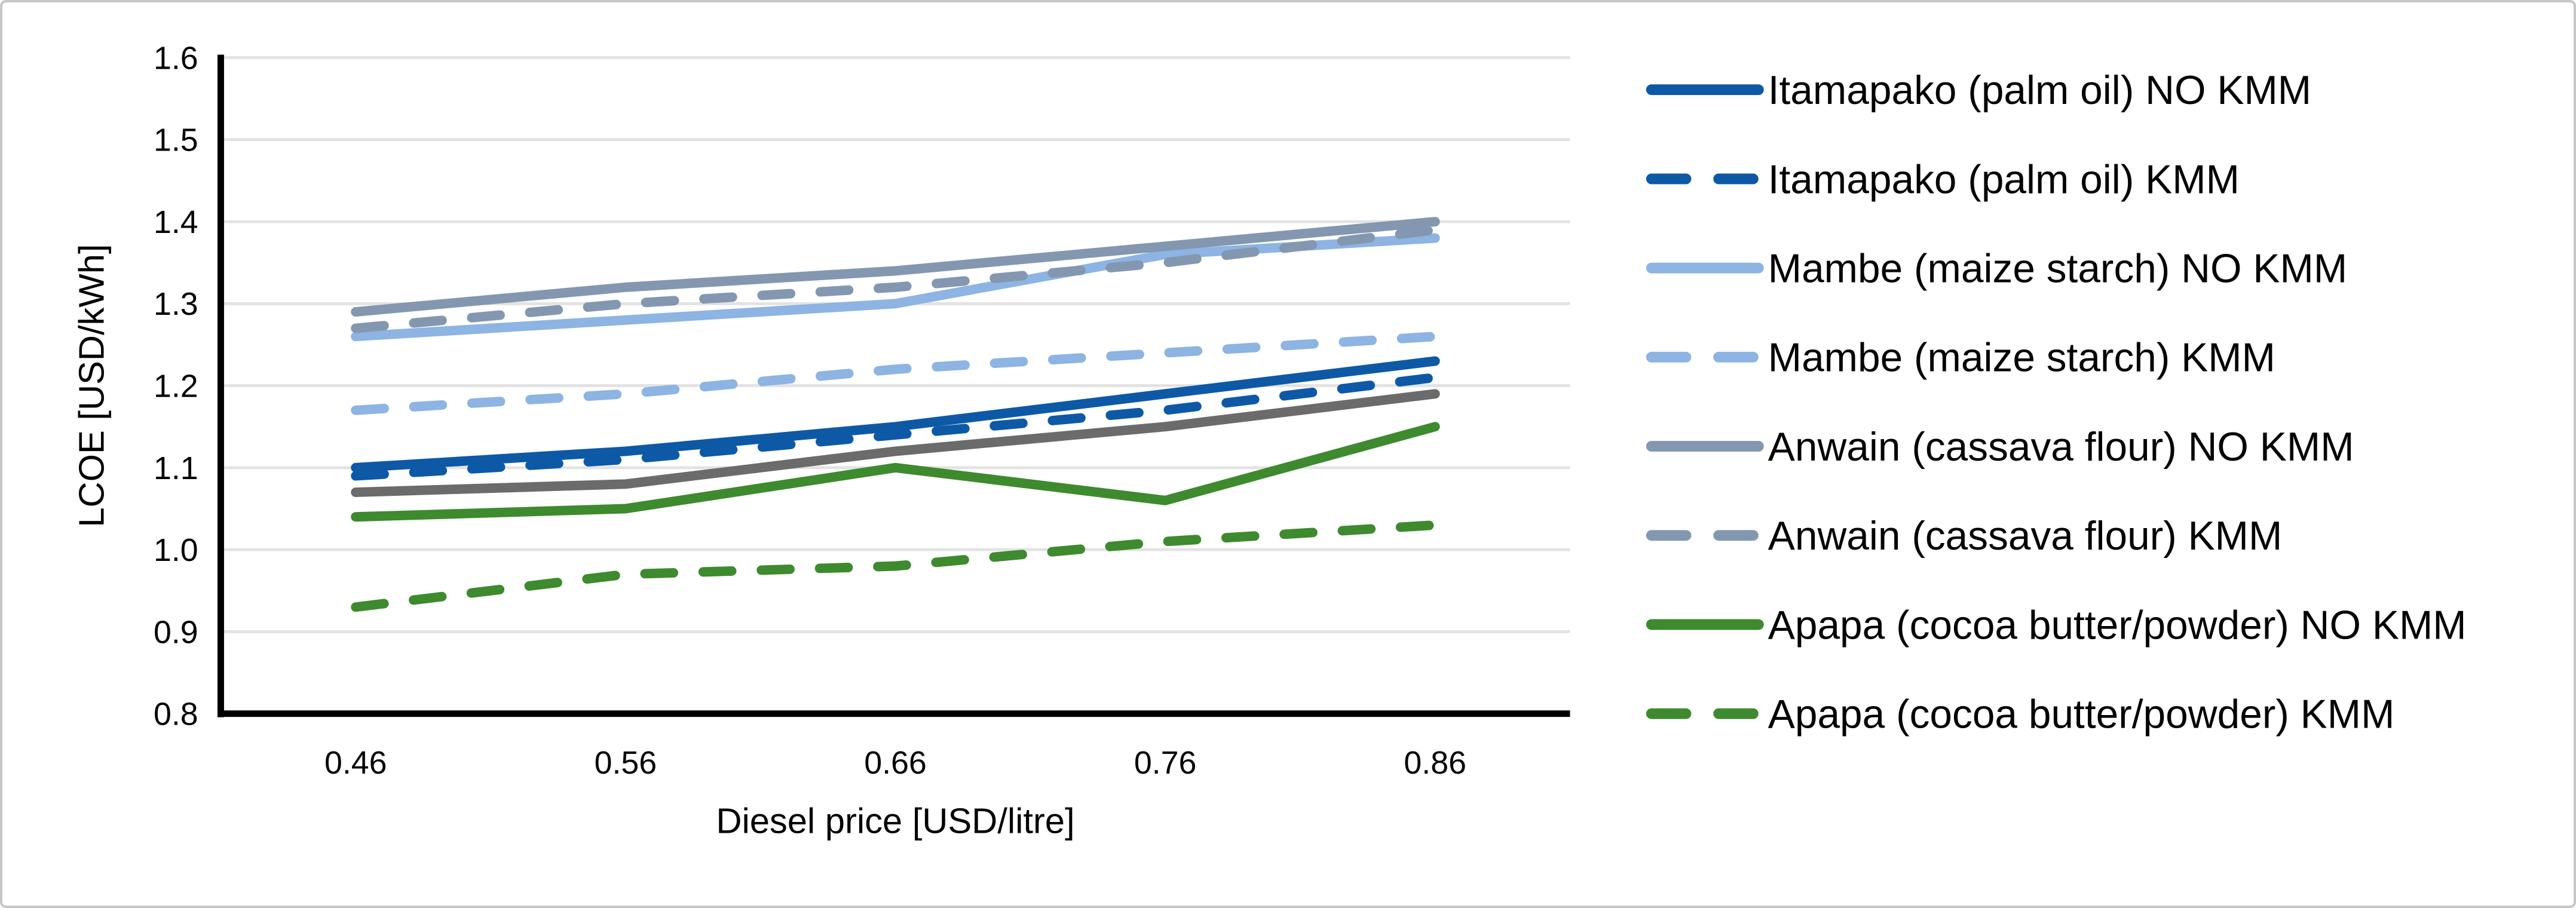 The height and width of the screenshot is (908, 2576). I want to click on y-tick-label: 1.2, so click(176, 386).